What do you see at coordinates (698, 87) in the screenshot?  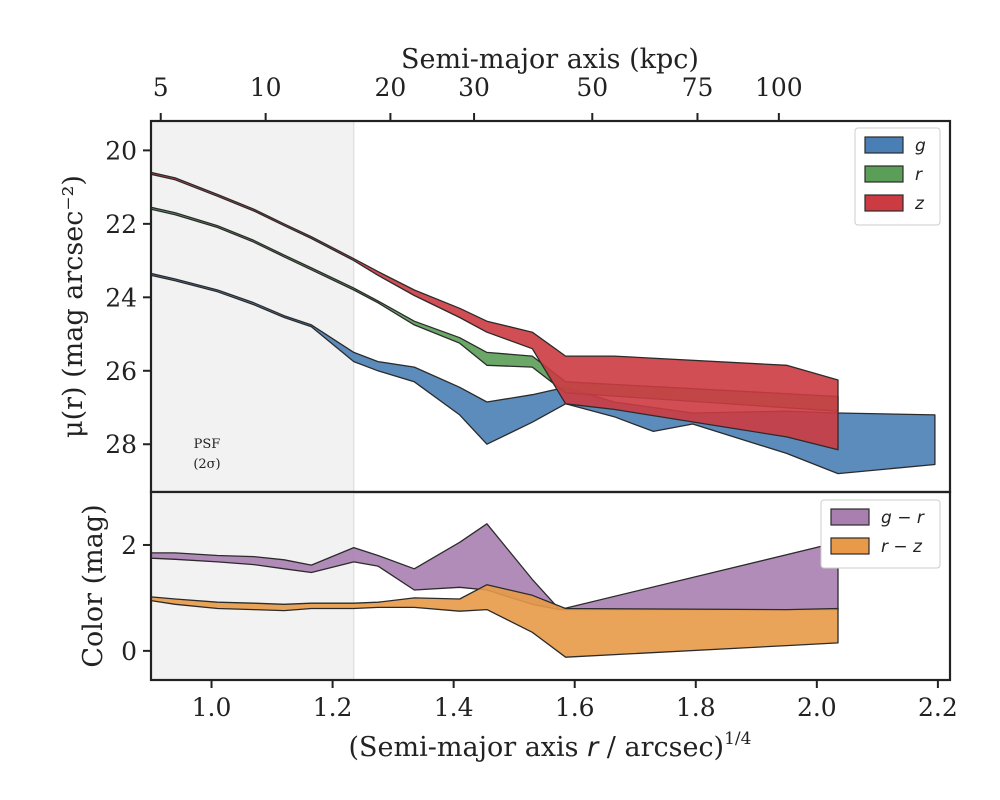 I see `kpc-tick-label: 75` at bounding box center [698, 87].